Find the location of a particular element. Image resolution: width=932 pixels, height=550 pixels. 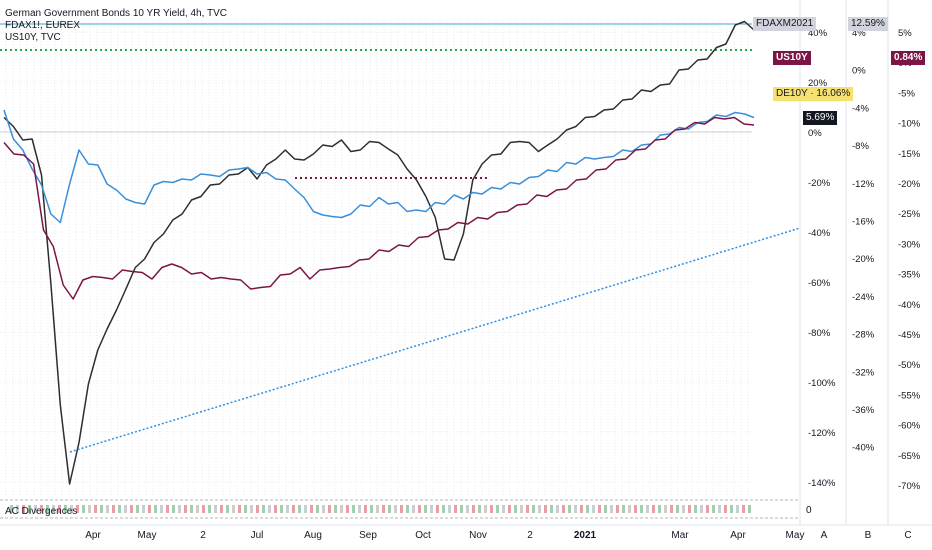

axis3-tick-label: -10% is located at coordinates (909, 124).